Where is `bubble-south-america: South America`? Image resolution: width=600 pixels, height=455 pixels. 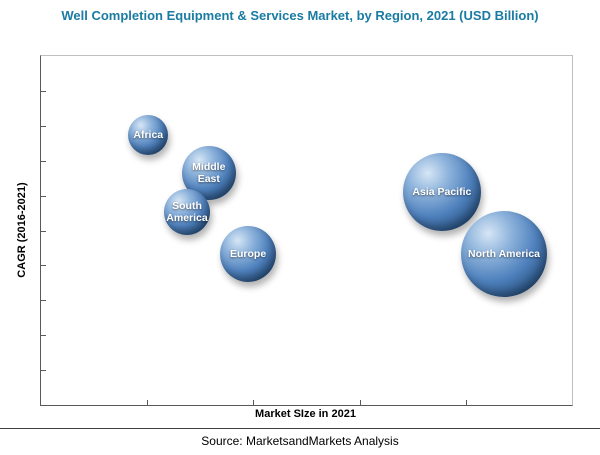 bubble-south-america: South America is located at coordinates (187, 211).